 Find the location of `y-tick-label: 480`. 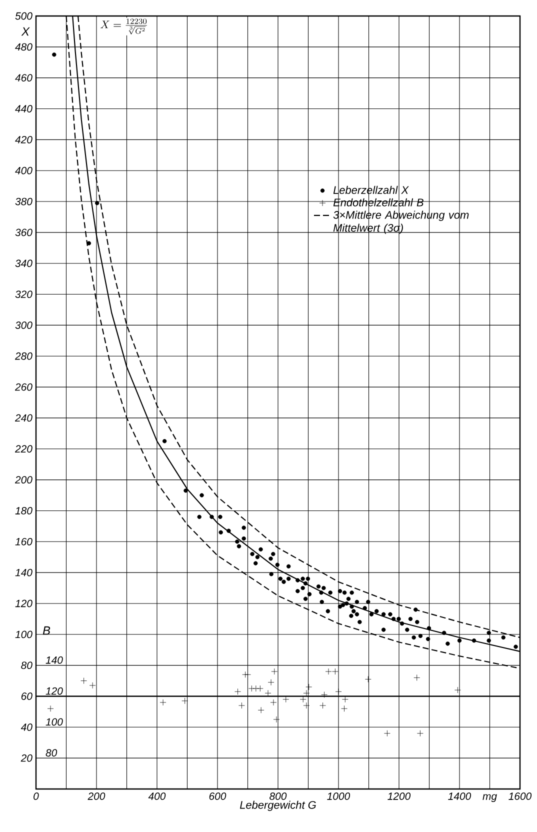

y-tick-label: 480 is located at coordinates (23, 47).